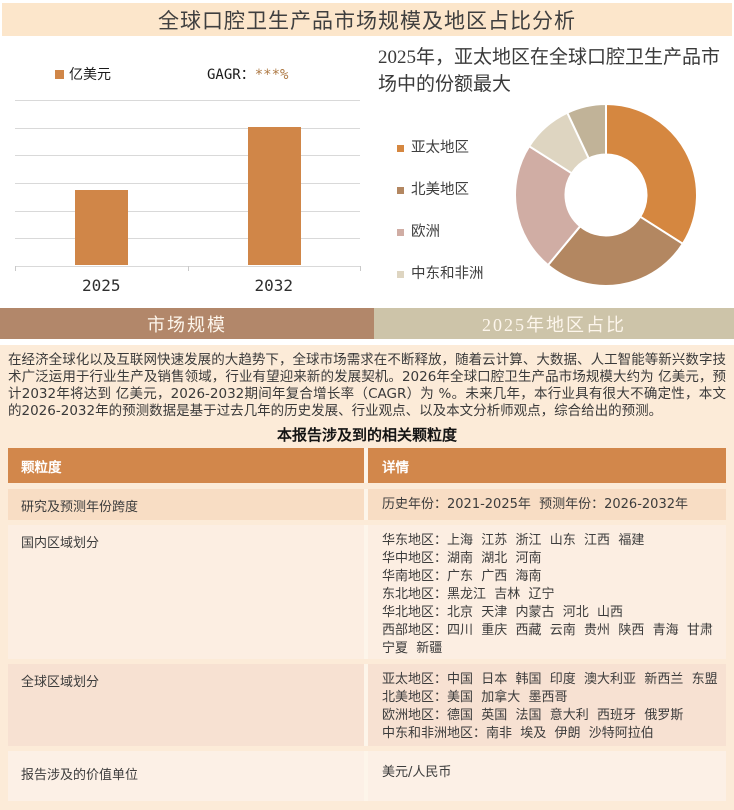 The image size is (734, 810). I want to click on donut-chart, so click(606, 194).